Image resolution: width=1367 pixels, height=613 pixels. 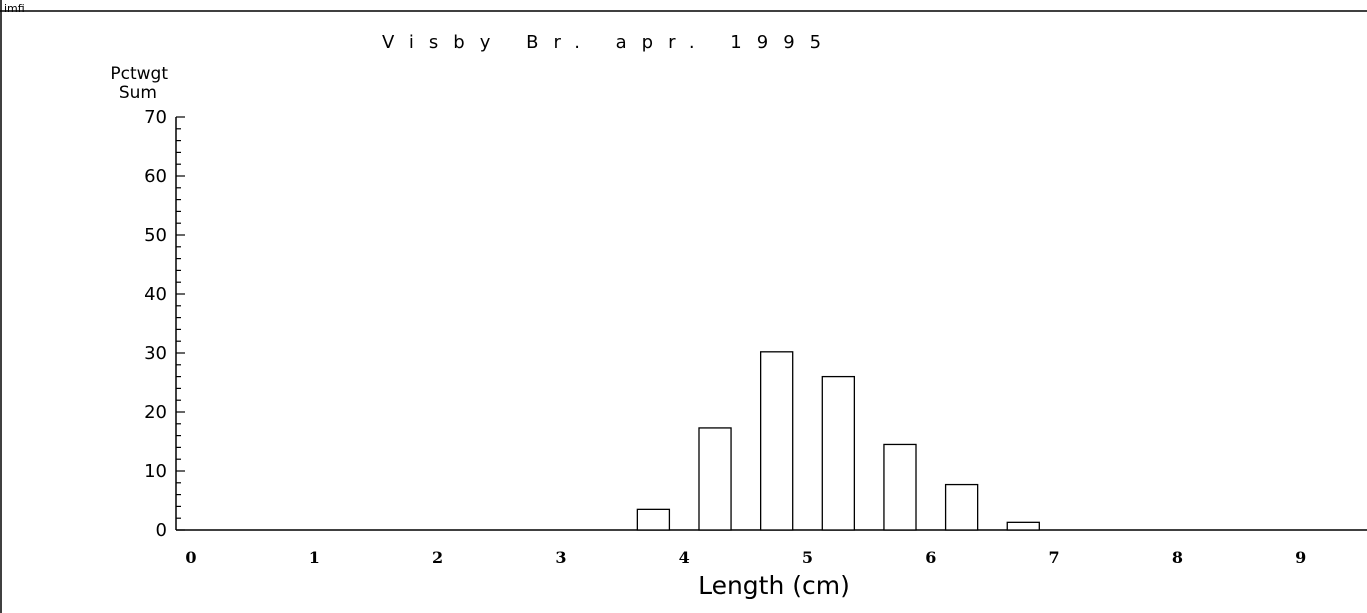 What do you see at coordinates (774, 585) in the screenshot?
I see `x-axis-label: Length (cm)` at bounding box center [774, 585].